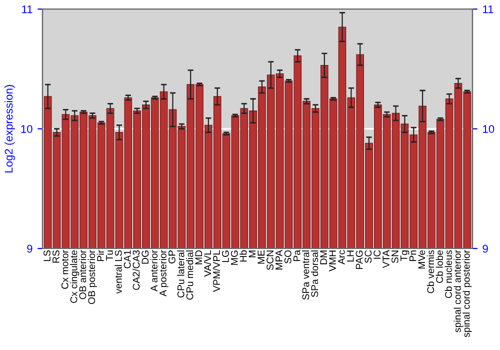 This screenshot has width=500, height=350. What do you see at coordinates (47, 255) in the screenshot?
I see `x-tick-label: LS` at bounding box center [47, 255].